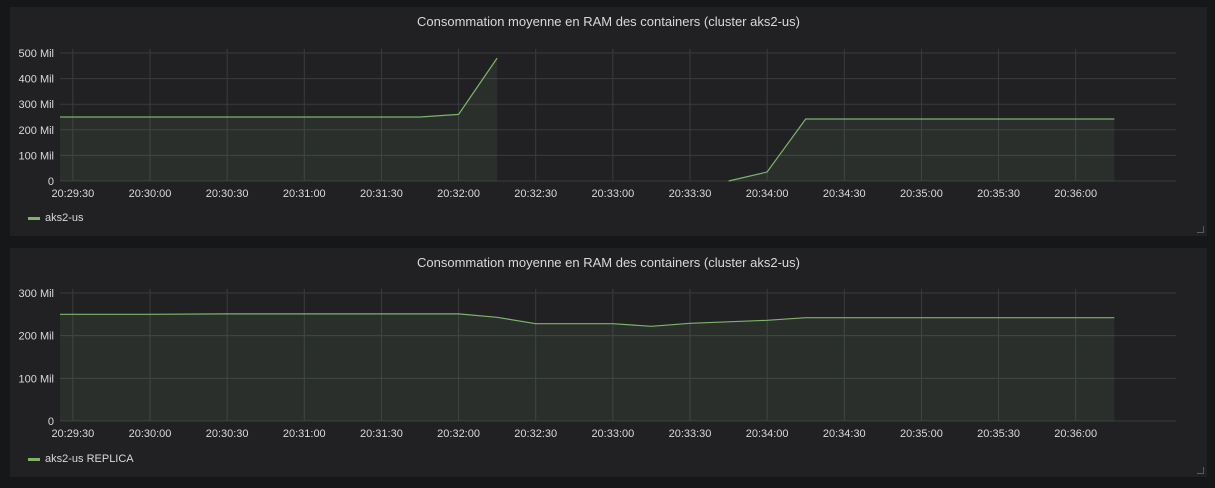  I want to click on legend-item-aks2-us-replica: aks2-us REPLICA, so click(81, 459).